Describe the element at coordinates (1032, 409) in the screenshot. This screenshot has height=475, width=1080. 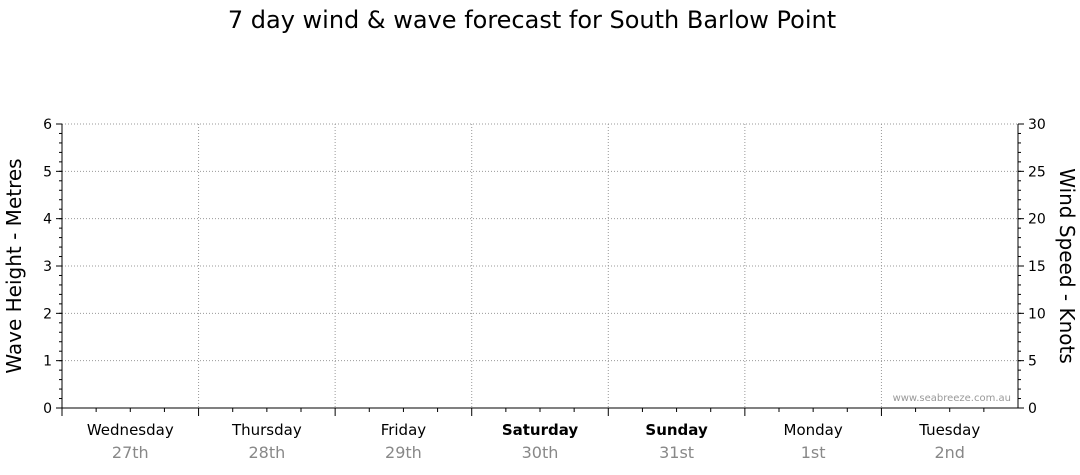
I see `right-tick-label: 0` at that location.